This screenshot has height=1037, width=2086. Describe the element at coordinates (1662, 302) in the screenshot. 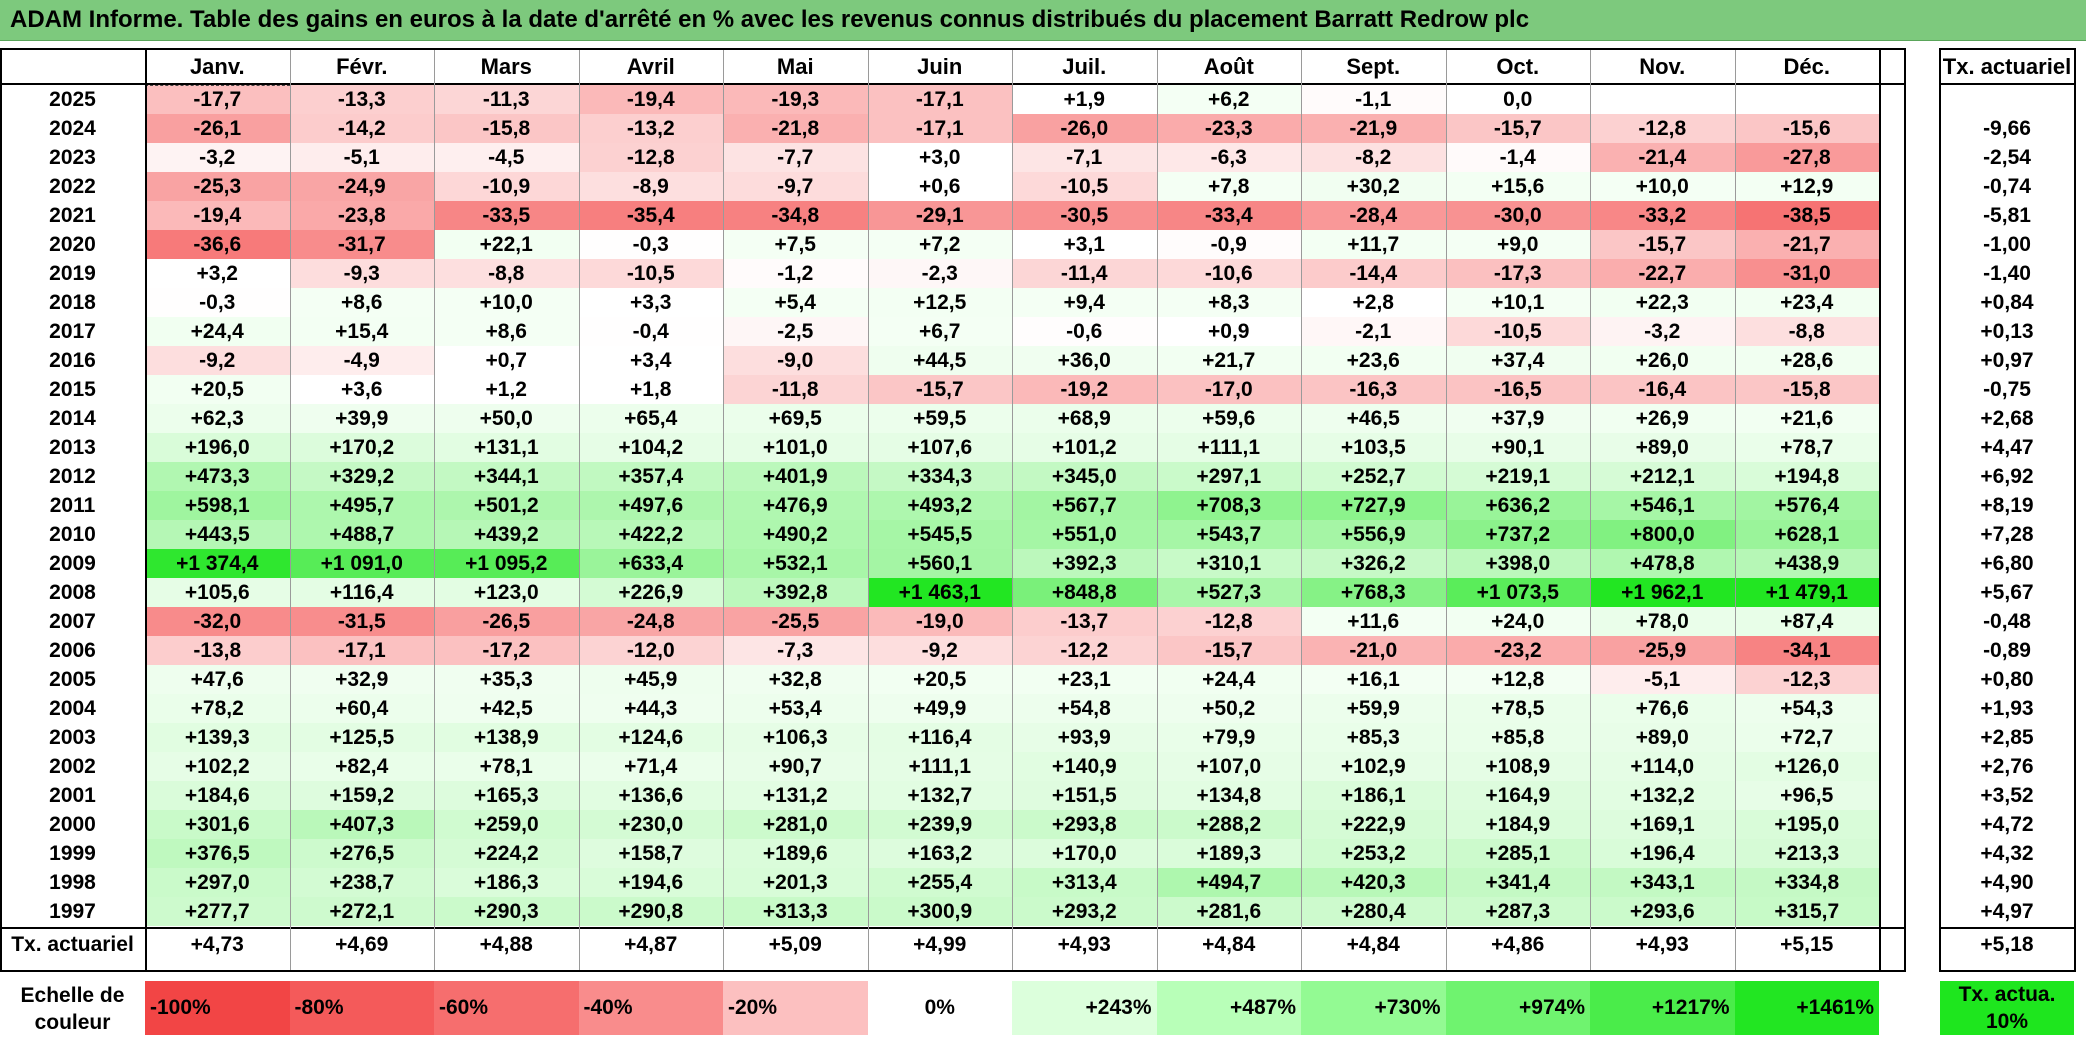

I see `table-cell: +22,3` at that location.